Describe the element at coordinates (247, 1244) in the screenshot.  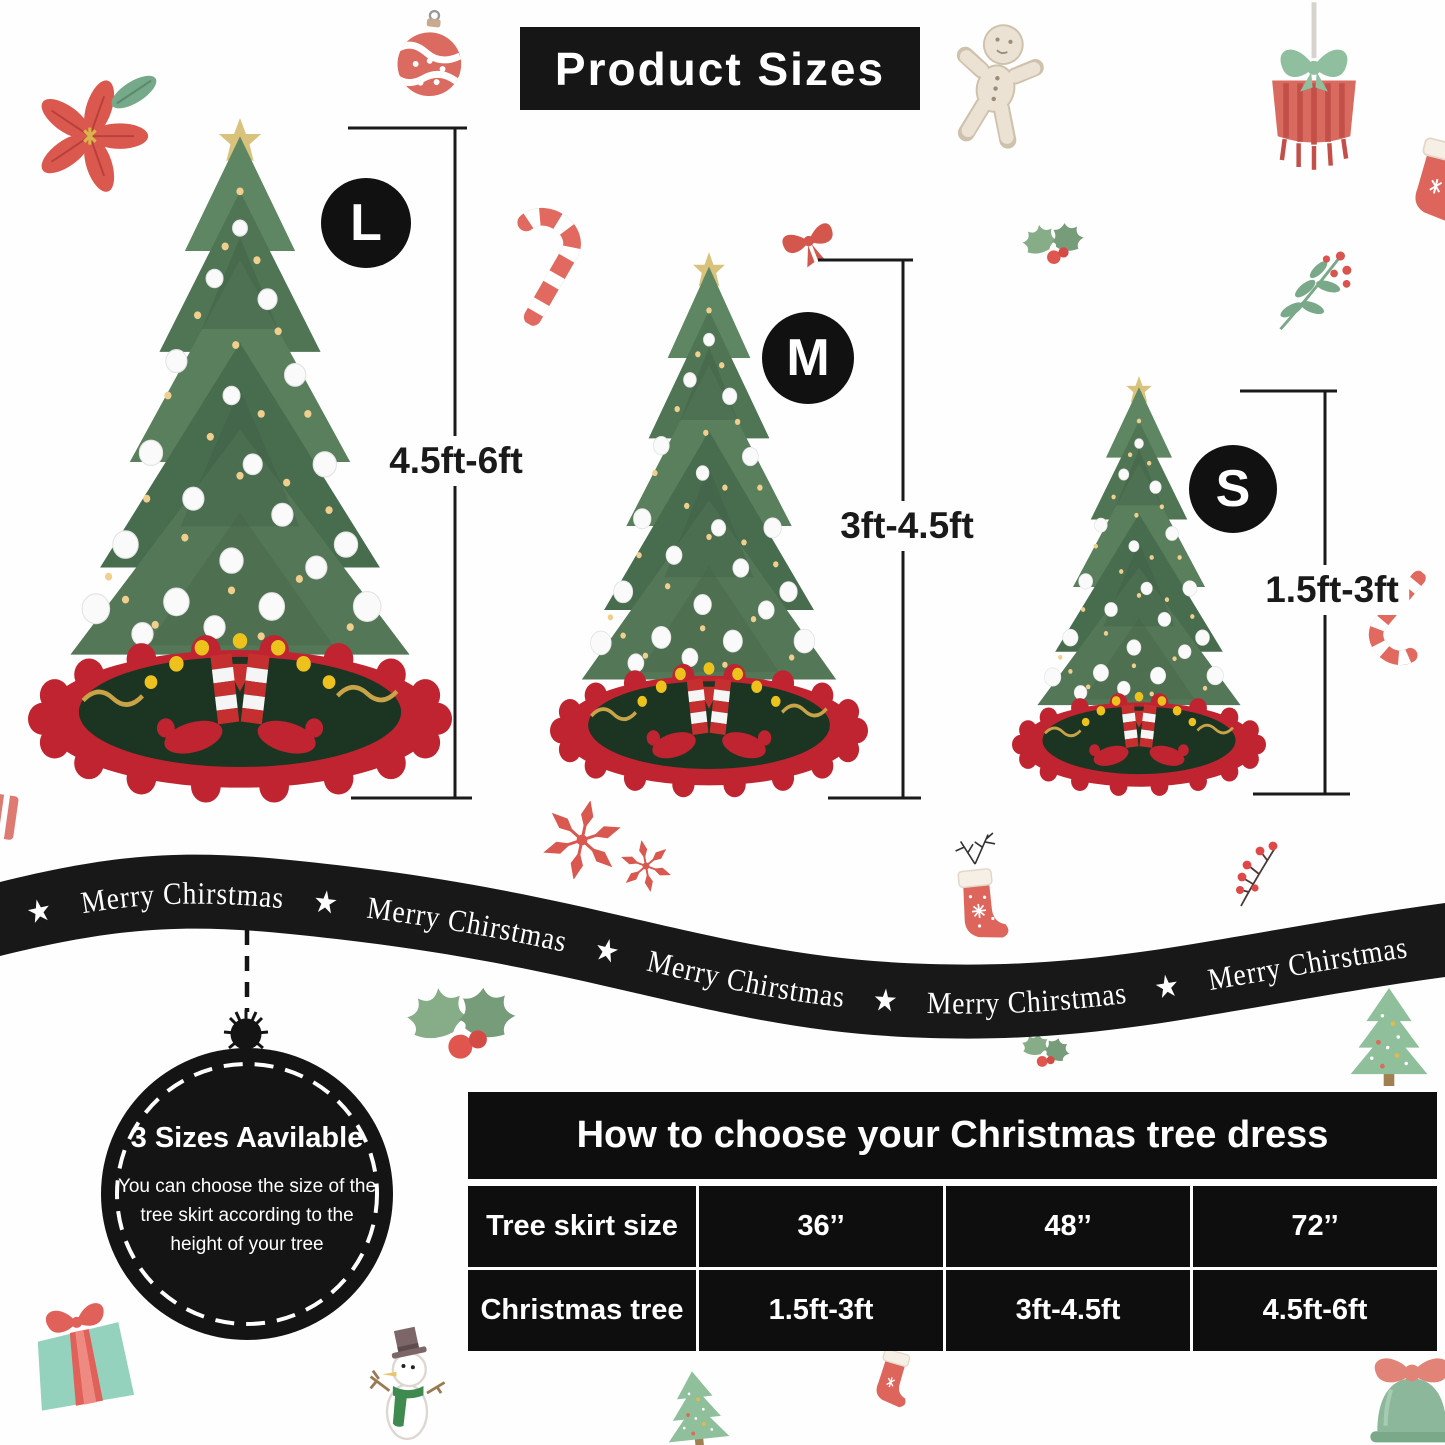
I see `bubble-line-3: height of your tree` at that location.